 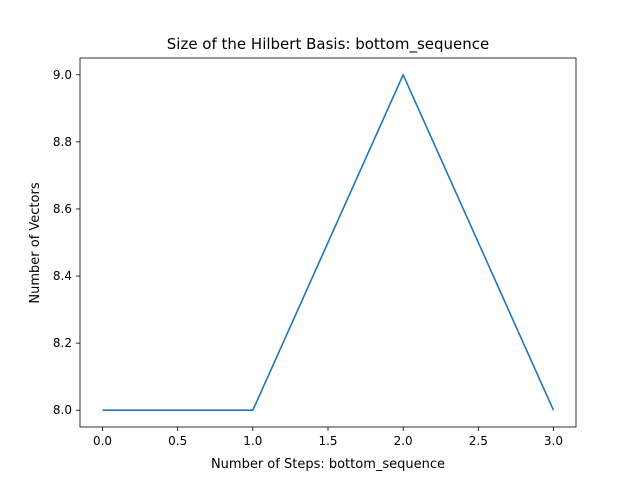 I want to click on y-tick-label: 8.6, so click(x=62, y=209).